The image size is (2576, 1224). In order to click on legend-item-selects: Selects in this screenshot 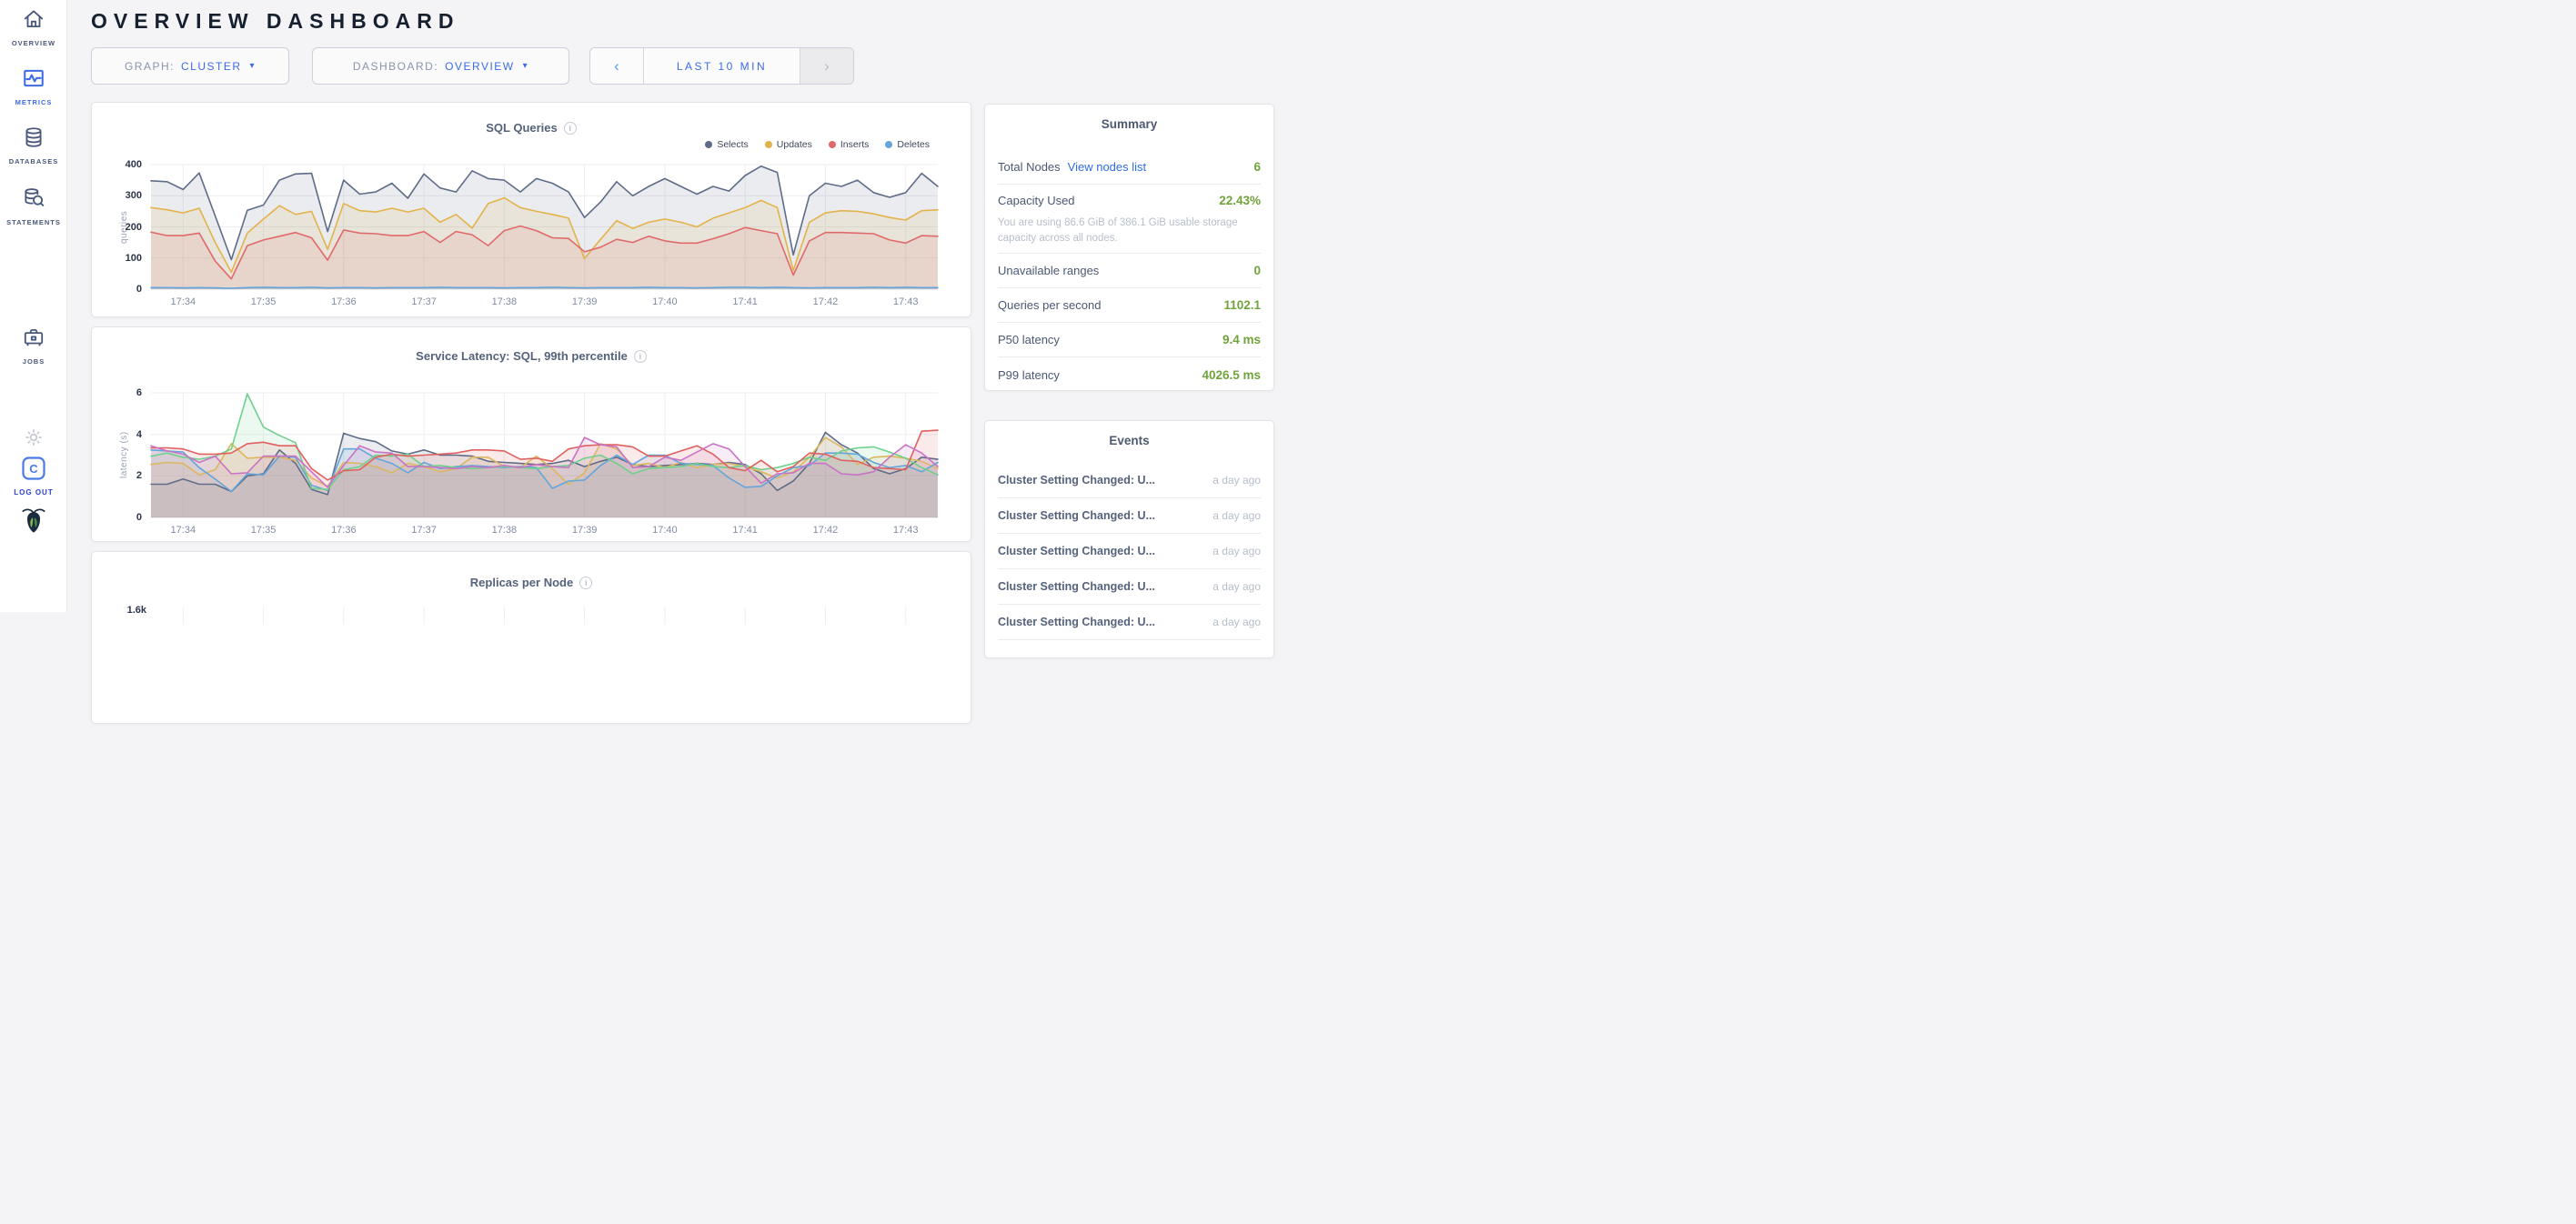, I will do `click(727, 145)`.